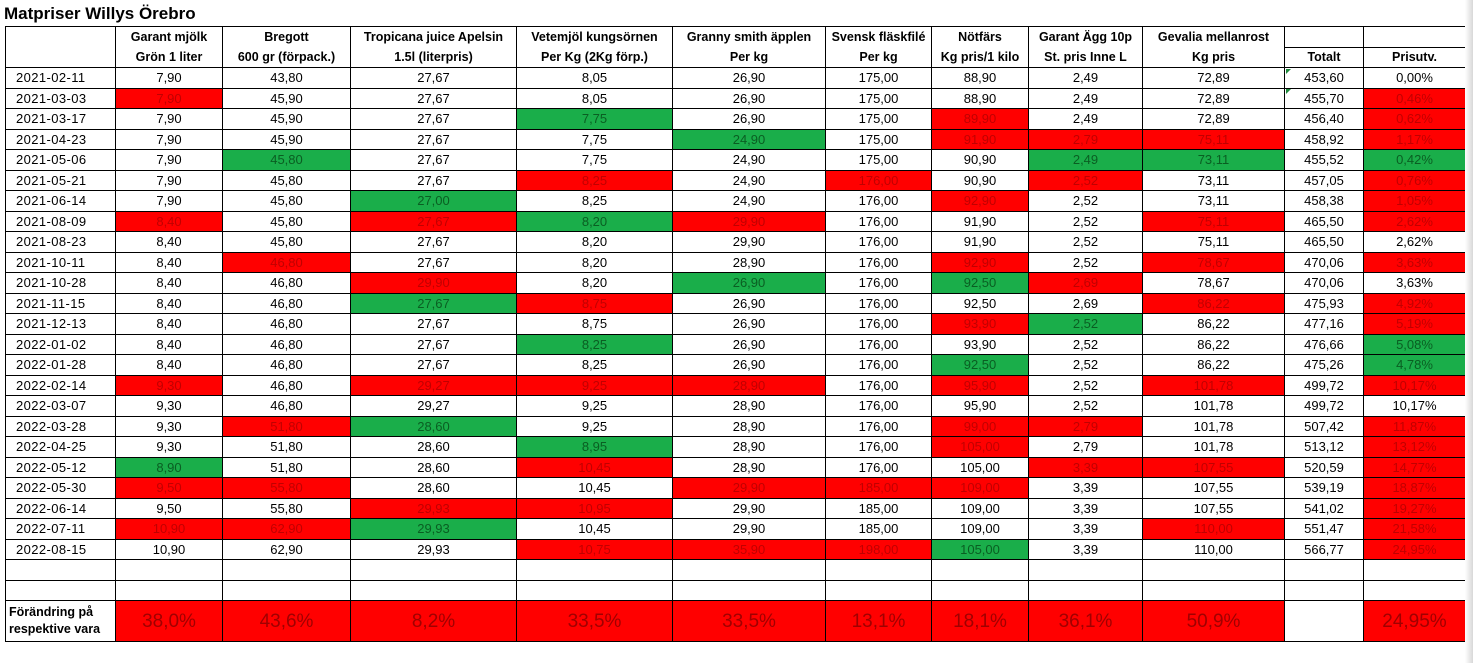 This screenshot has height=663, width=1473. Describe the element at coordinates (1324, 426) in the screenshot. I see `price-cell: 507,42` at that location.